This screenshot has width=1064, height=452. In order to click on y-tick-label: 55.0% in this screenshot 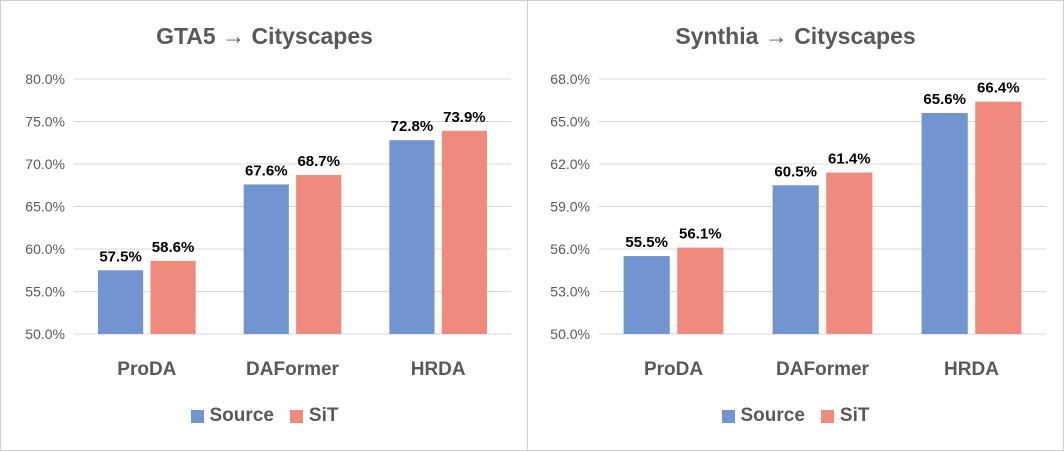, I will do `click(45, 292)`.